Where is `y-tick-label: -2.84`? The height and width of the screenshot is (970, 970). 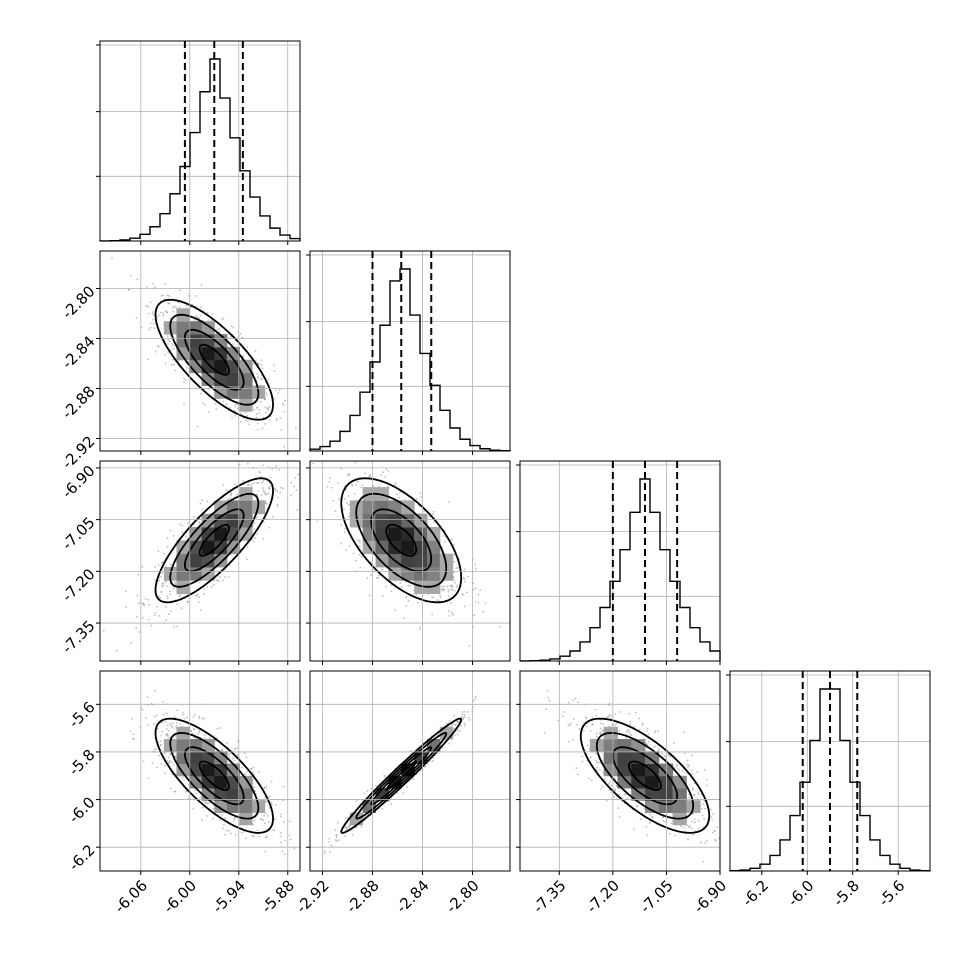 y-tick-label: -2.84 is located at coordinates (78, 352).